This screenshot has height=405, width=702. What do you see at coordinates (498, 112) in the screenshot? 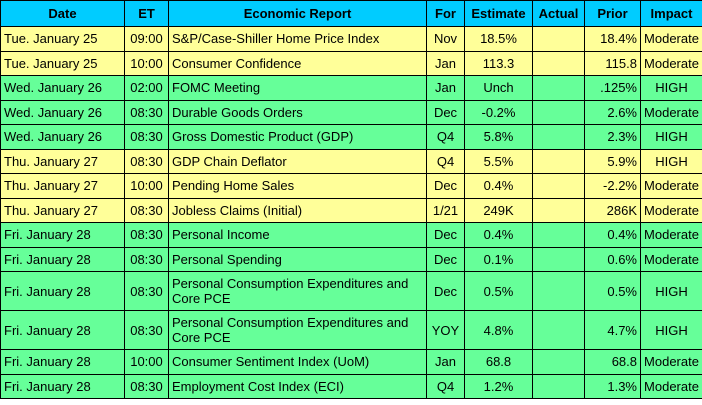
I see `estimate-cell: -0.2%` at bounding box center [498, 112].